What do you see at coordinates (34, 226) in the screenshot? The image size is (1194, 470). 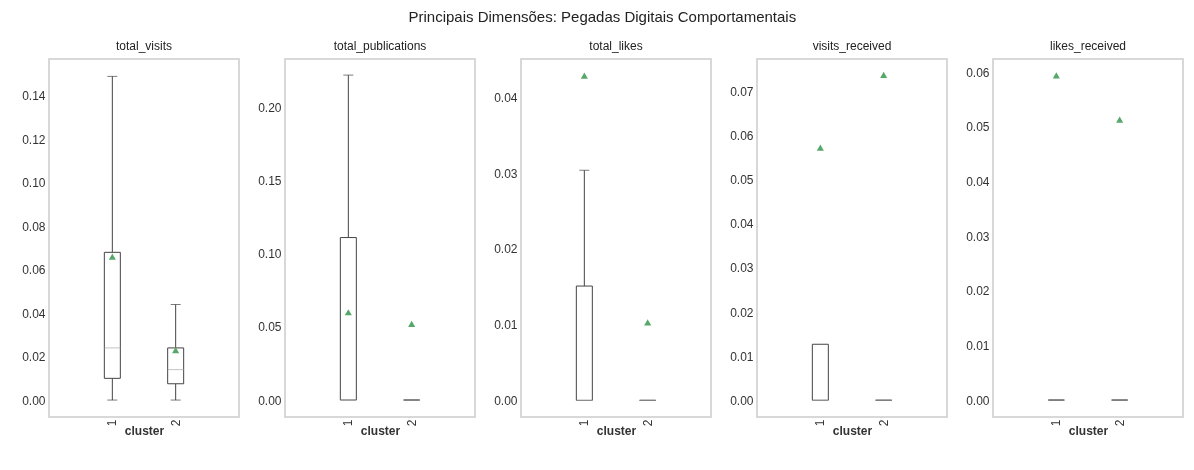 I see `y-tick-label: 0.08` at bounding box center [34, 226].